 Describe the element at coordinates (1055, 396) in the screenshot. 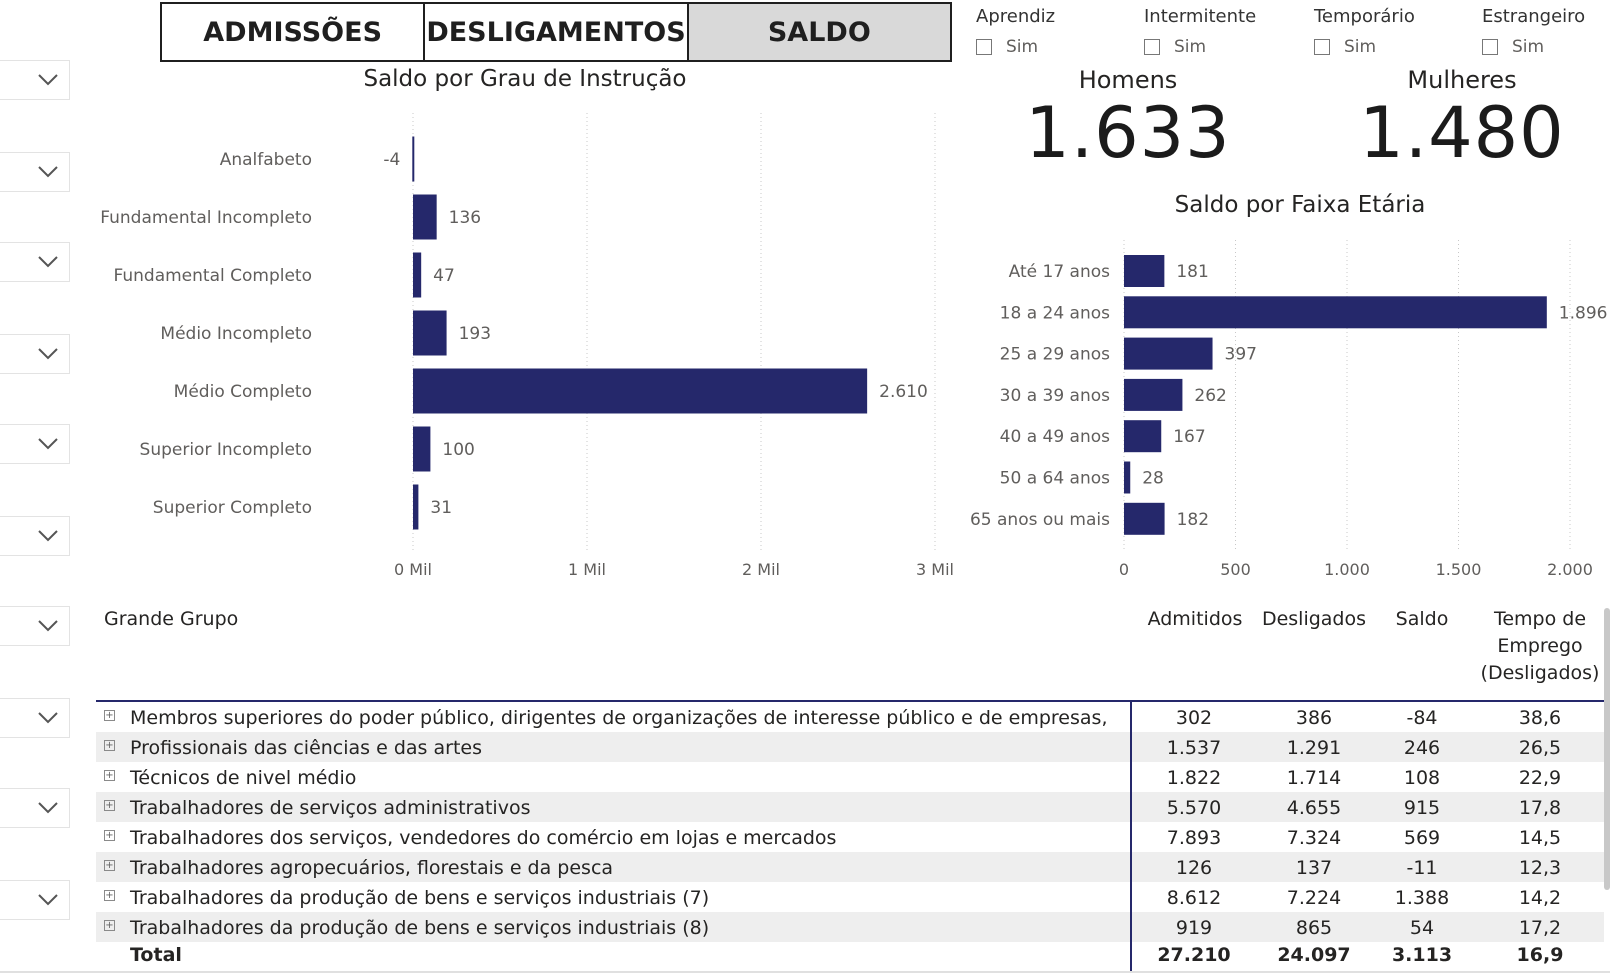

I see `category-label: 30 a 39 anos` at that location.